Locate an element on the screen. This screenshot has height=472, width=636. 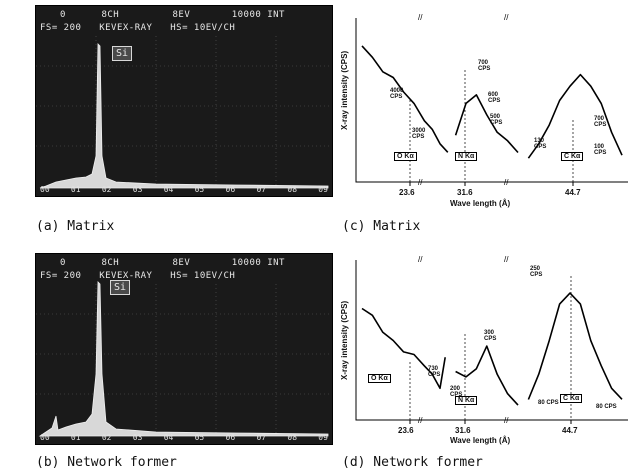
caption-c: (c) Matrix is located at coordinates (381, 226).